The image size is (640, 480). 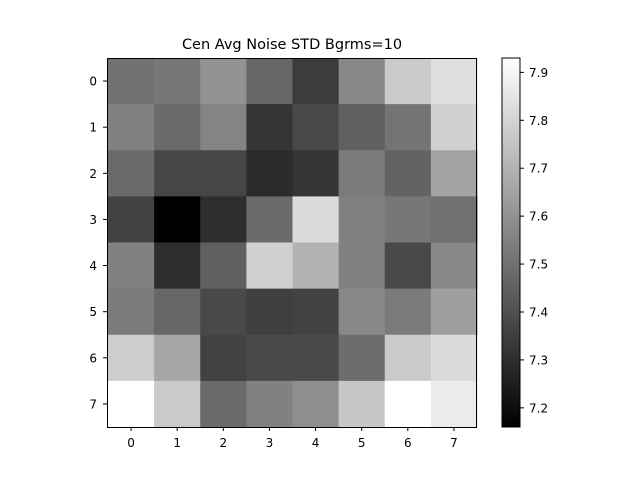 What do you see at coordinates (538, 408) in the screenshot?
I see `colorbar-tick-label: 7.2` at bounding box center [538, 408].